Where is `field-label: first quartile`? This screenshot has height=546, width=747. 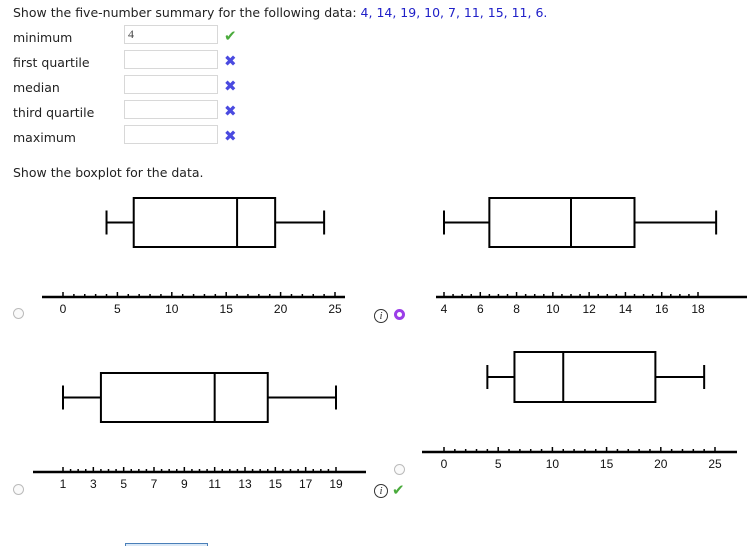
field-label: first quartile is located at coordinates (51, 62).